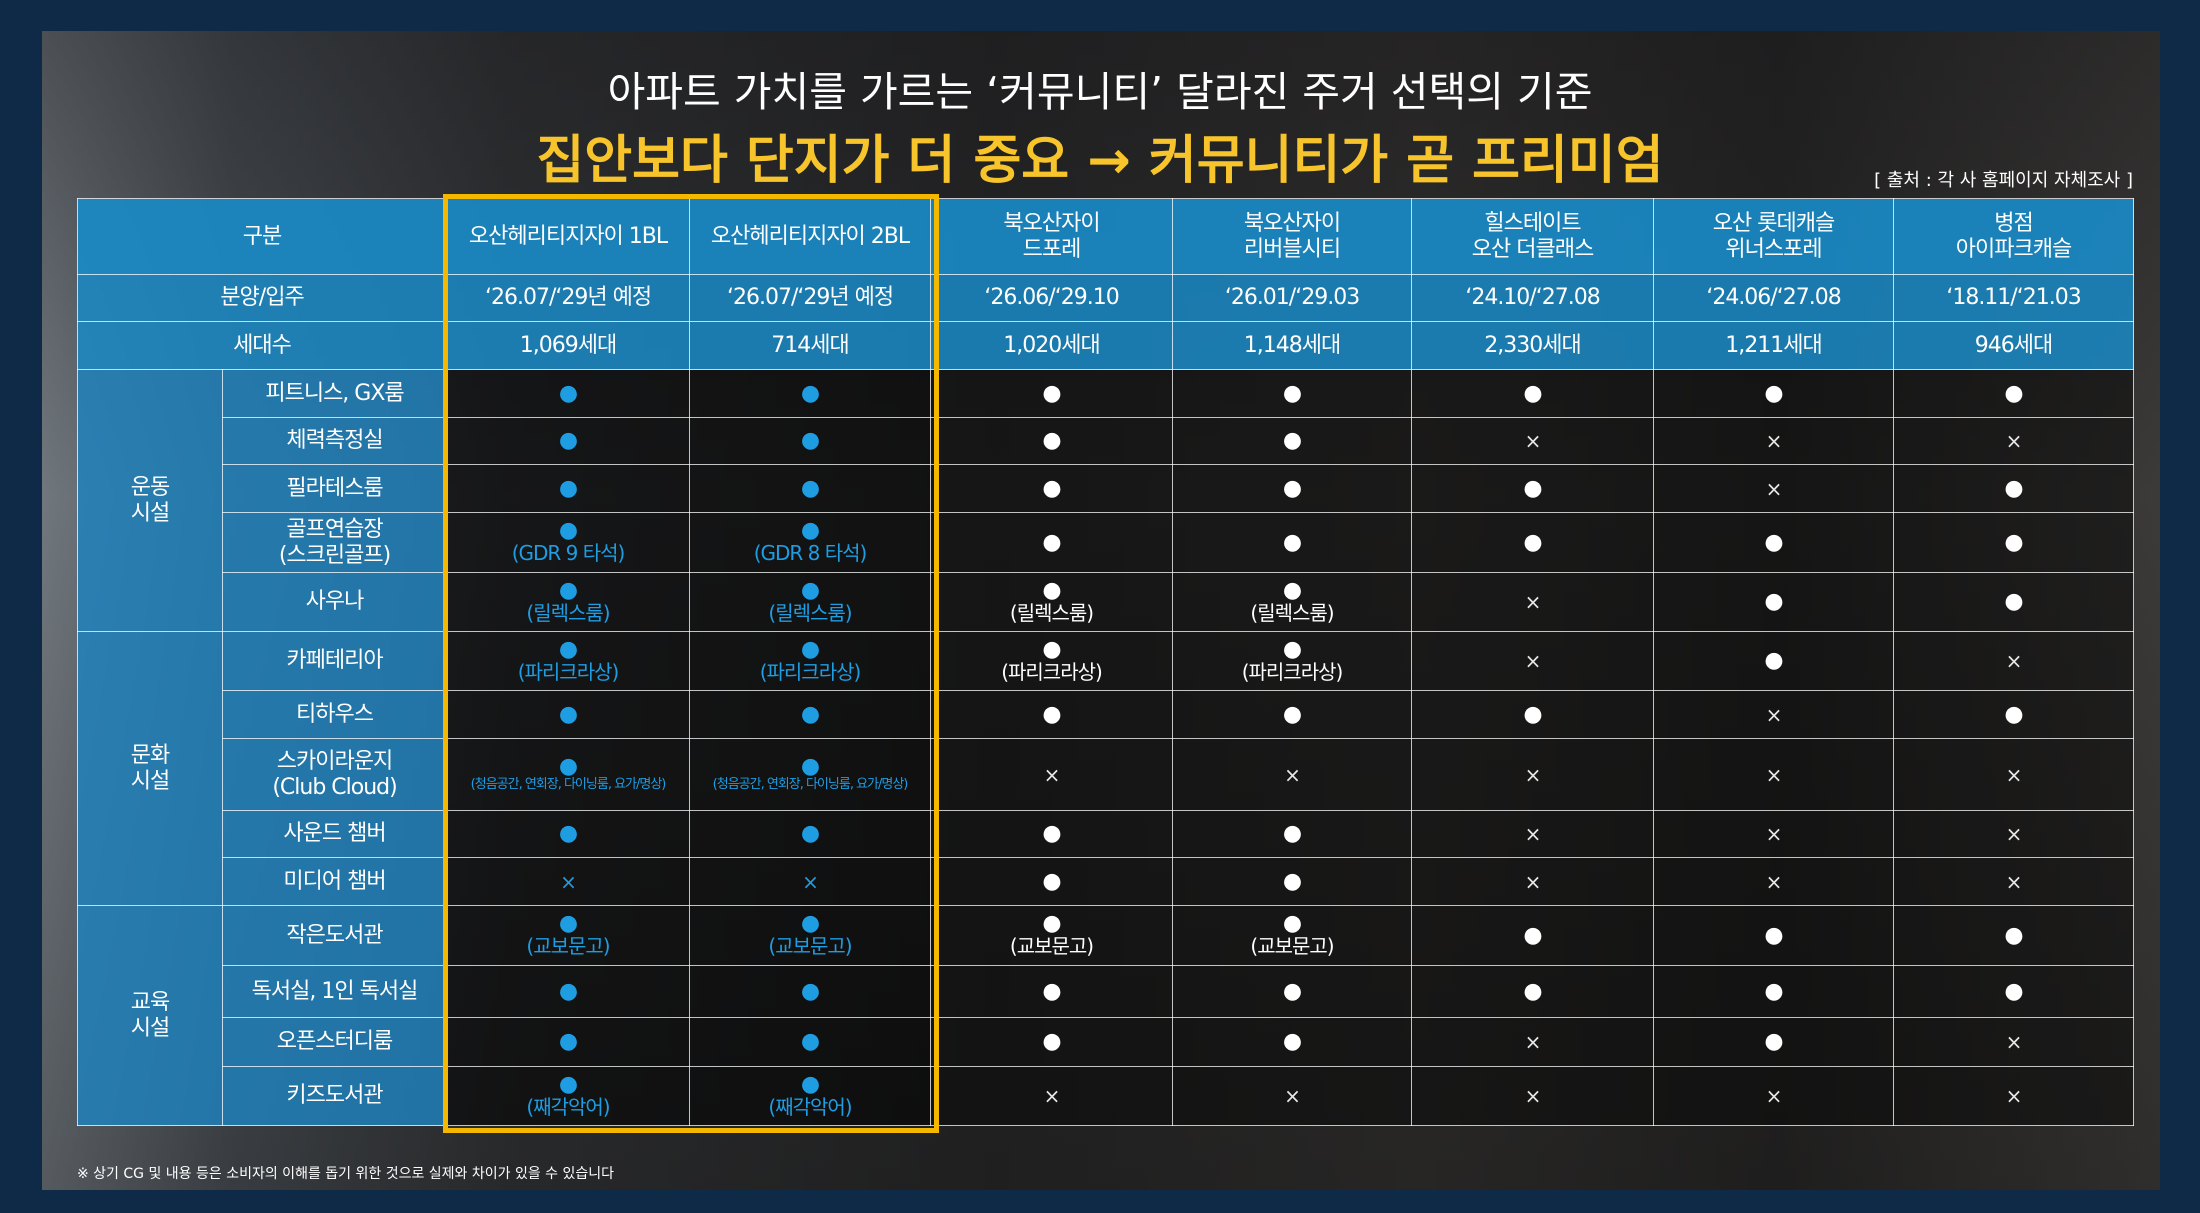 The width and height of the screenshot is (2200, 1213). What do you see at coordinates (1052, 298) in the screenshot?
I see `info-cell: ‘26.06/‘29.10` at bounding box center [1052, 298].